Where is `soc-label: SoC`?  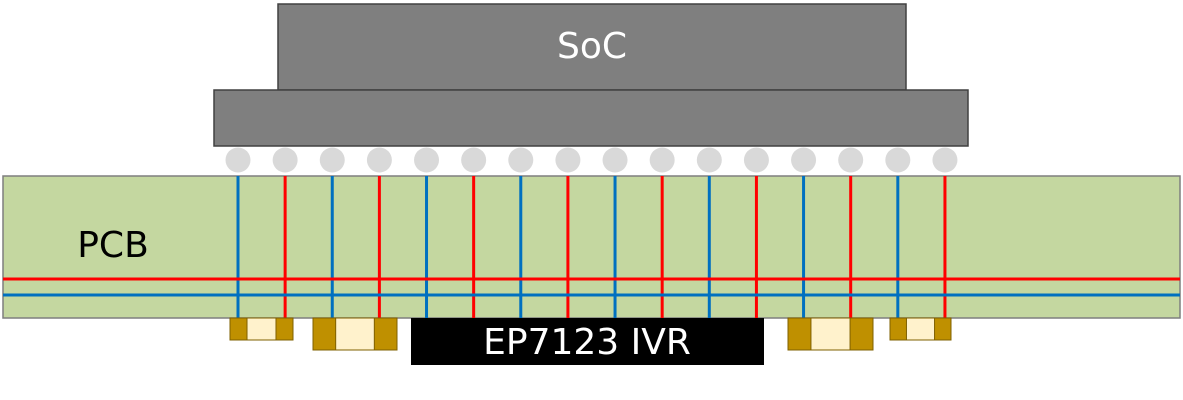
soc-label: SoC is located at coordinates (592, 46).